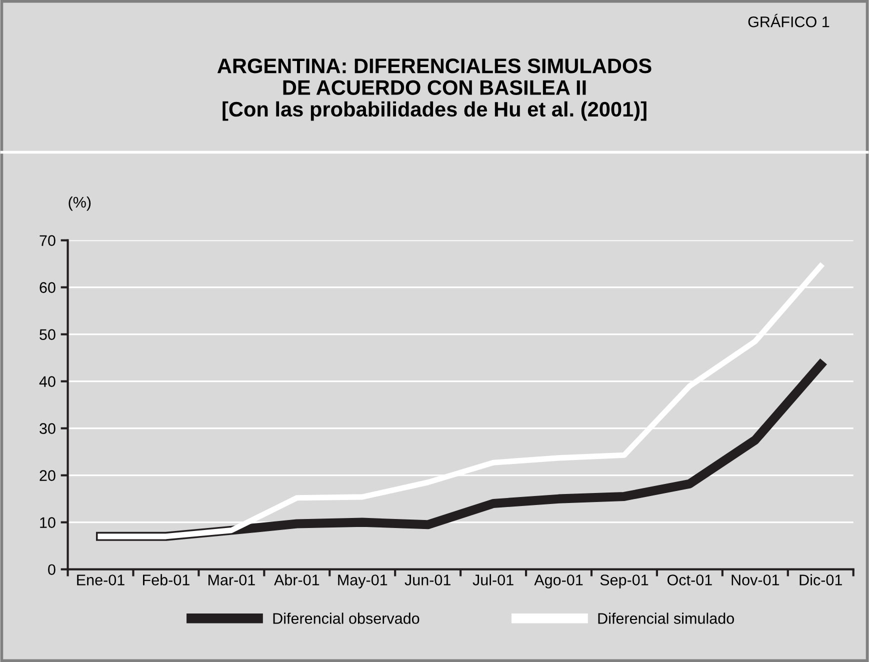  What do you see at coordinates (434, 89) in the screenshot?
I see `chart-title: ARGENTINA: DIFERENCIALES SIMULADOS DE ACUERDO CON BASILEA II [Con las probabilidades de Hu et al. (2001)]` at bounding box center [434, 89].